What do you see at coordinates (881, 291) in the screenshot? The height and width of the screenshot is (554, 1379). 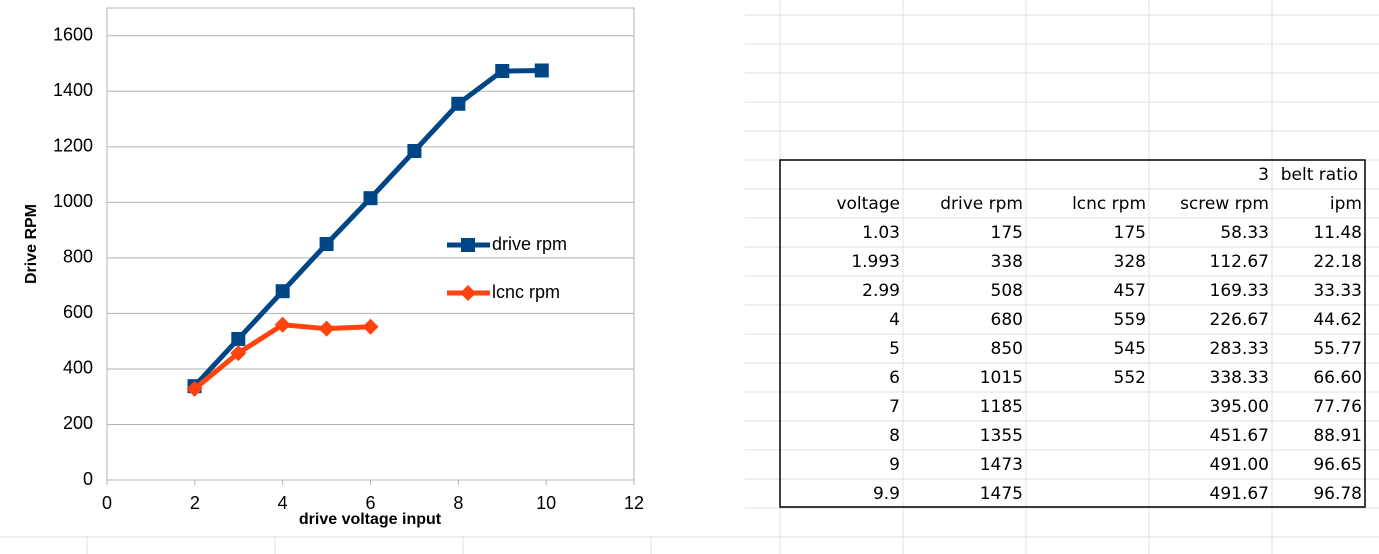 I see `table-cell: 2.99` at bounding box center [881, 291].